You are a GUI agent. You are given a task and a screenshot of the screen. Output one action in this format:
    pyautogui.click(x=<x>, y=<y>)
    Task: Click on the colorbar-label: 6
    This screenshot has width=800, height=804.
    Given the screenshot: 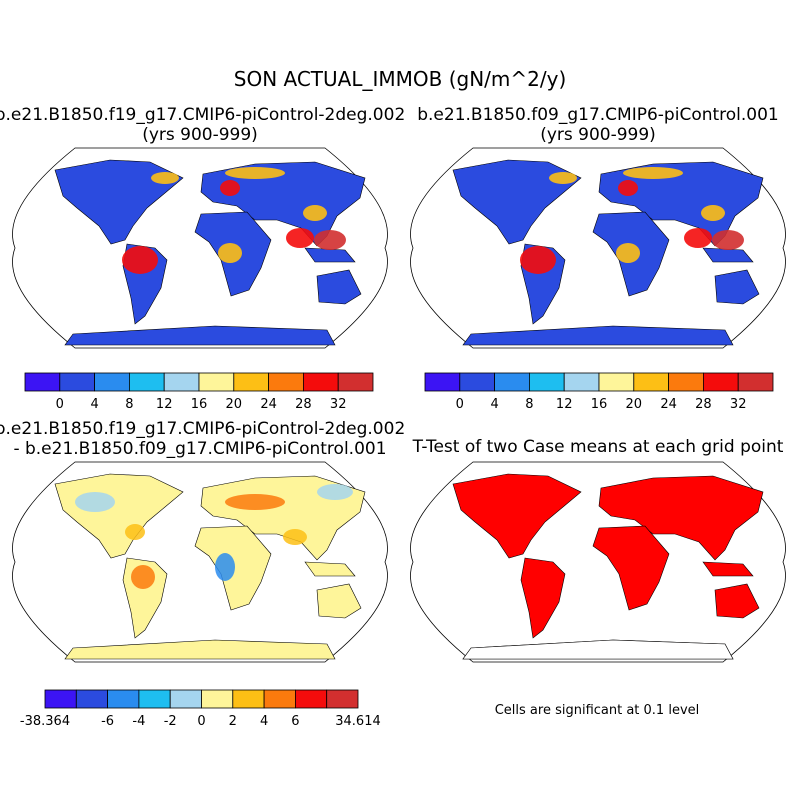 What is the action you would take?
    pyautogui.click(x=295, y=721)
    